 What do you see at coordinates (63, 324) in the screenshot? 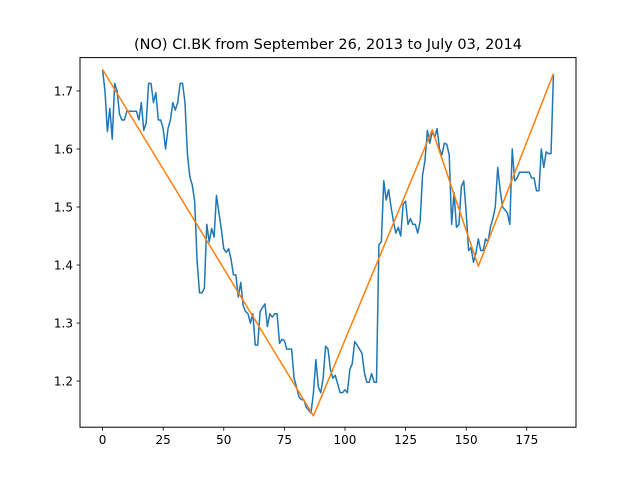
I see `y-tick-label: 1.3` at bounding box center [63, 324].